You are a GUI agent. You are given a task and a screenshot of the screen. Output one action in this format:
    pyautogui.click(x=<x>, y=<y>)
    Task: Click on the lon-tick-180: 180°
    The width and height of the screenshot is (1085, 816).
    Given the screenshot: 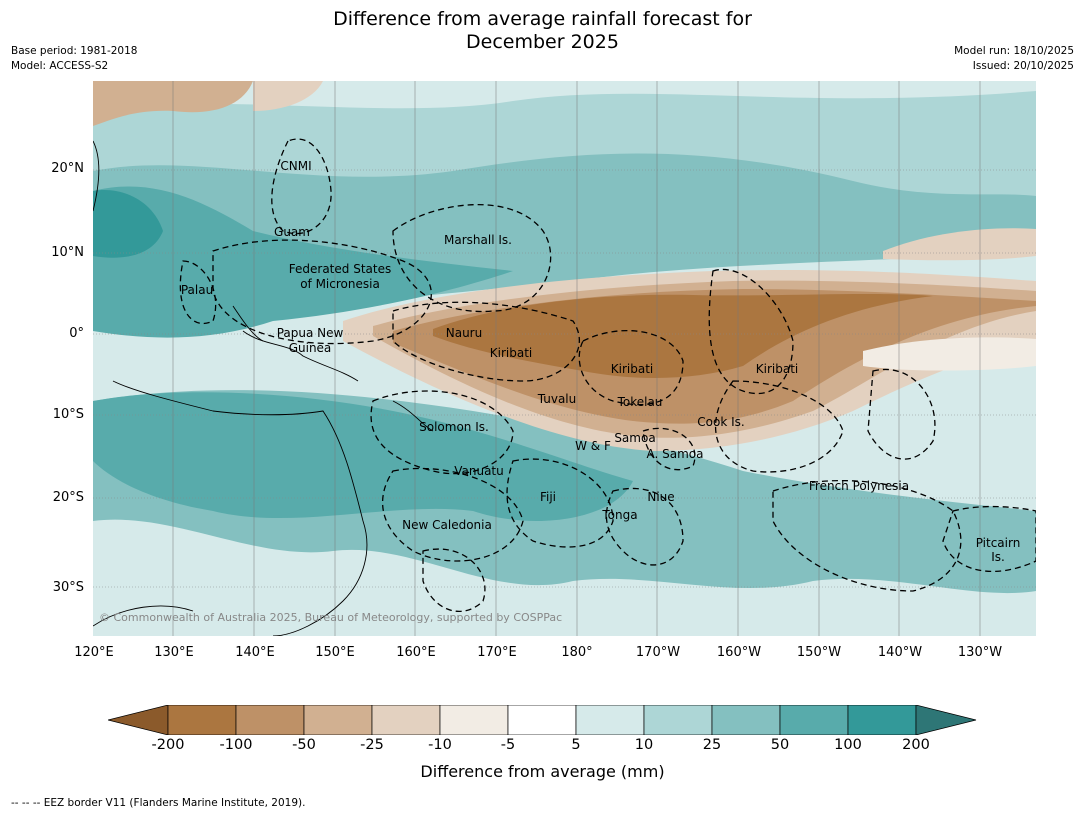 What is the action you would take?
    pyautogui.click(x=577, y=652)
    